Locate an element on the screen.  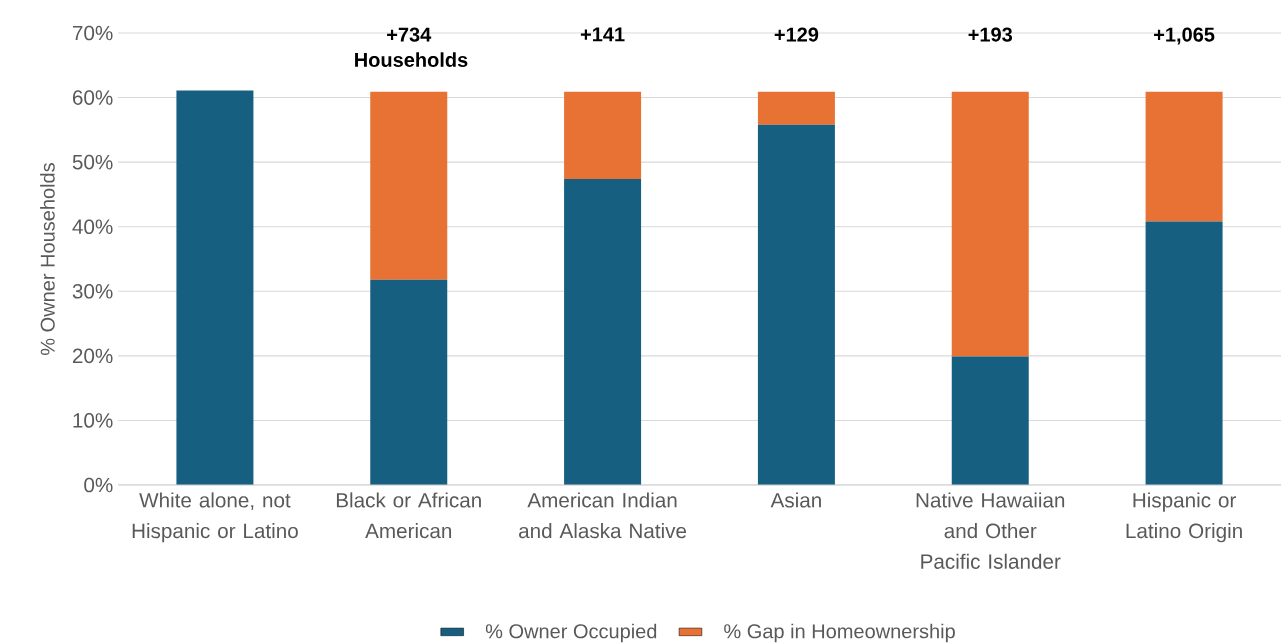
y-tick-label: 20% is located at coordinates (92, 356).